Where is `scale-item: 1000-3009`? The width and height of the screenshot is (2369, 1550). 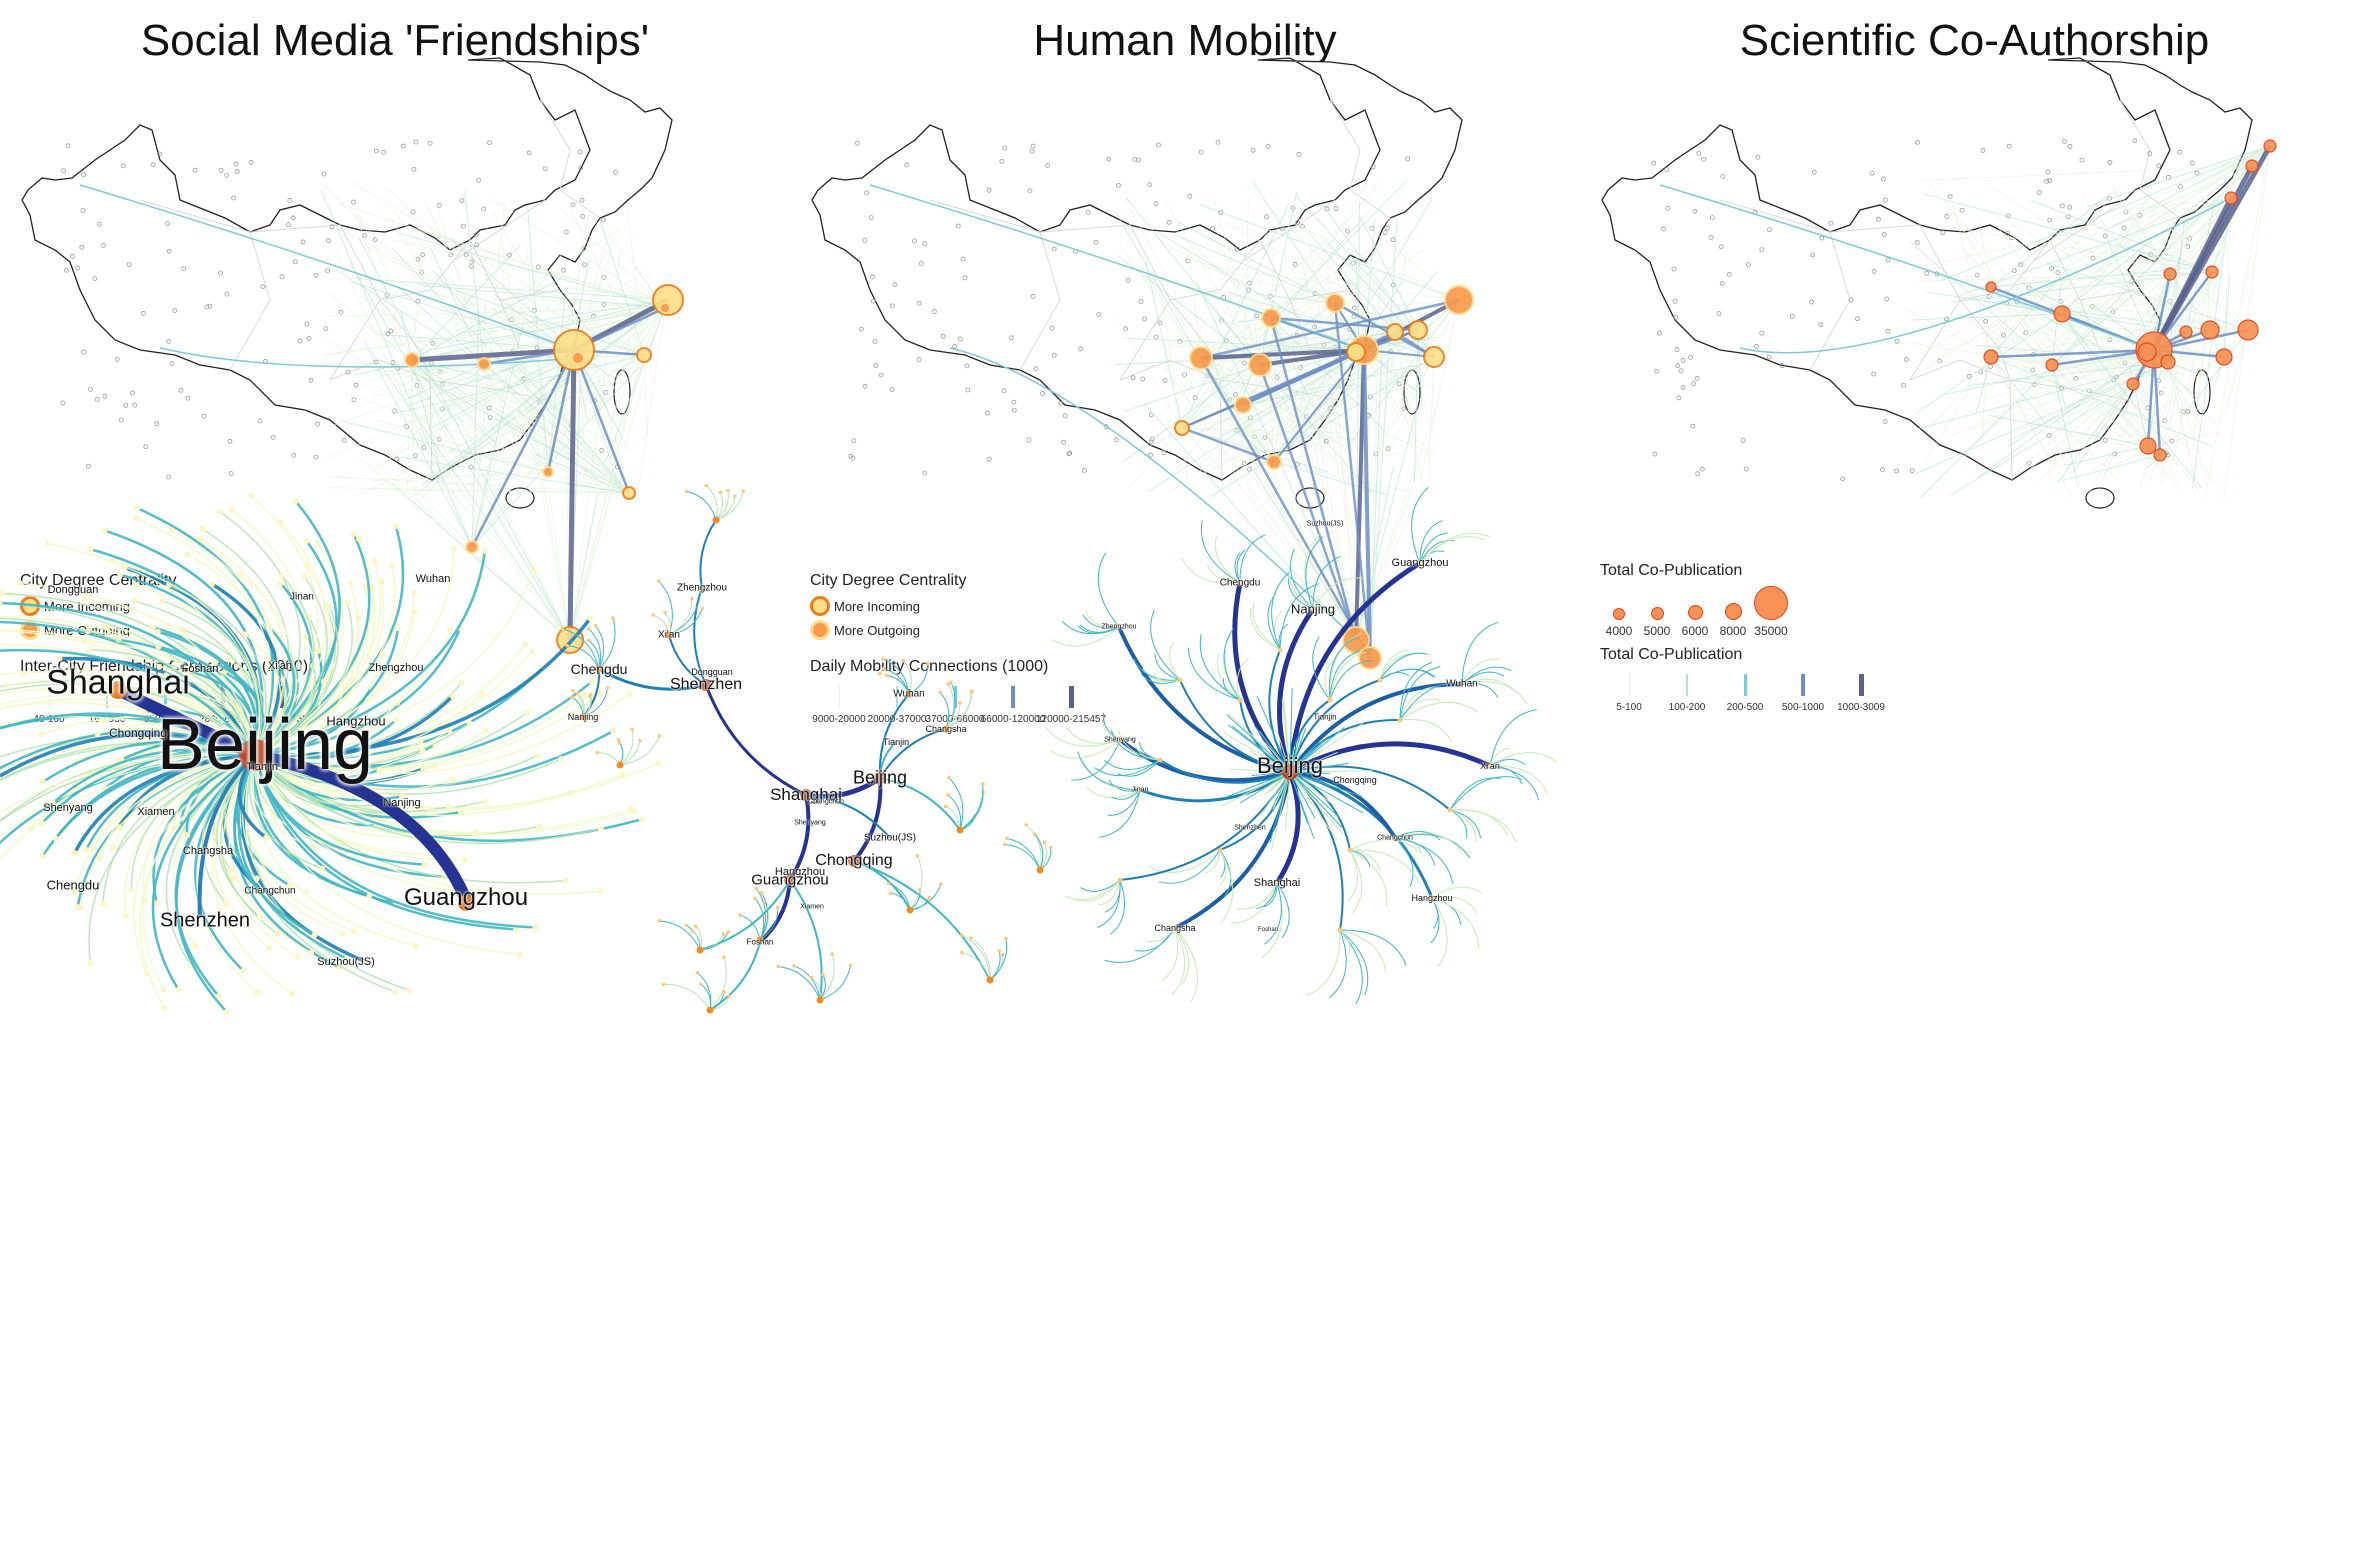 scale-item: 1000-3009 is located at coordinates (1861, 693).